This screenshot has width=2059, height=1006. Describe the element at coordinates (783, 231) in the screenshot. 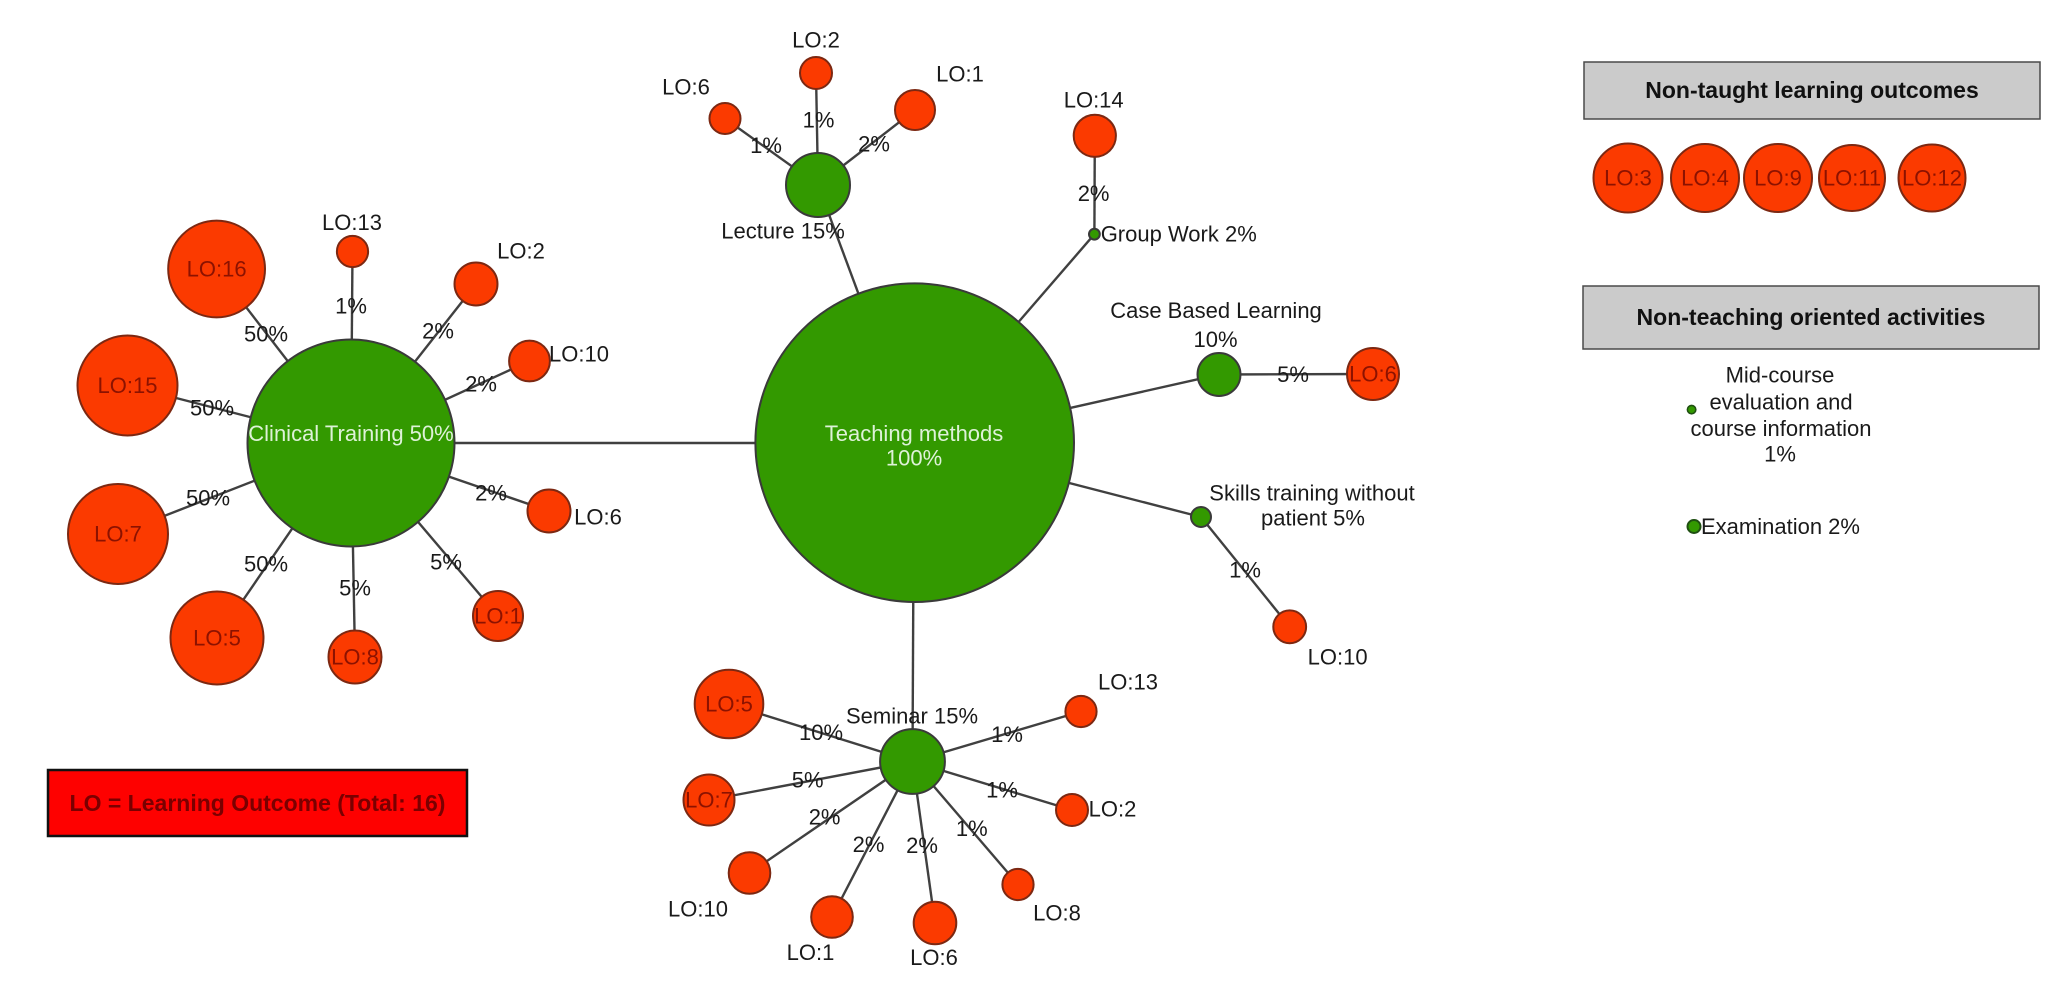

I see `svg-text: Lecture 15%` at that location.